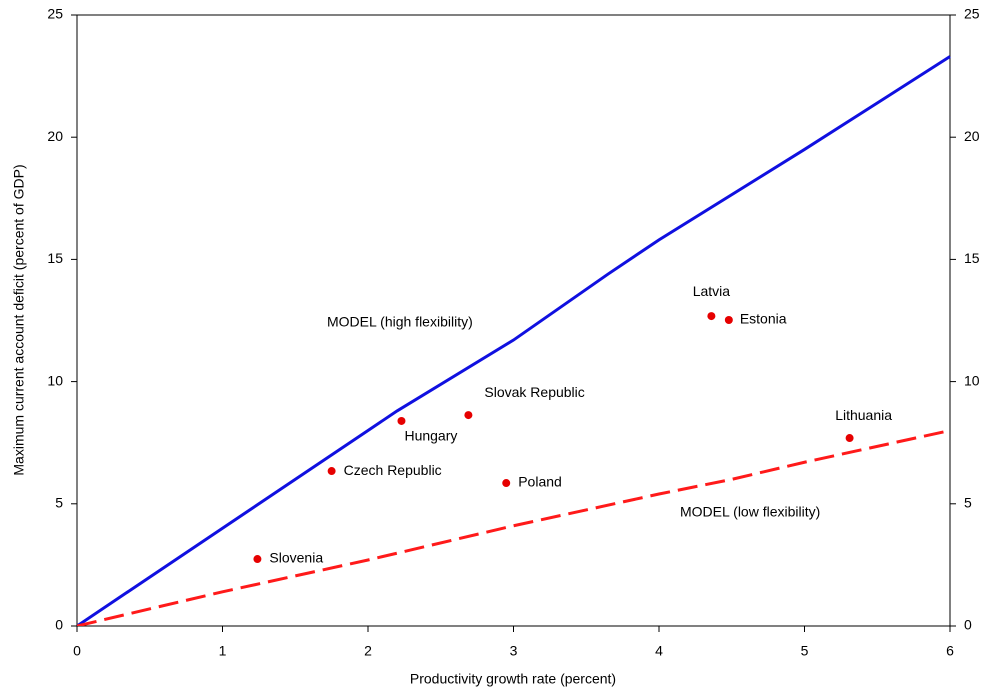 The image size is (985, 690). What do you see at coordinates (972, 14) in the screenshot?
I see `y2-tick-label: 25` at bounding box center [972, 14].